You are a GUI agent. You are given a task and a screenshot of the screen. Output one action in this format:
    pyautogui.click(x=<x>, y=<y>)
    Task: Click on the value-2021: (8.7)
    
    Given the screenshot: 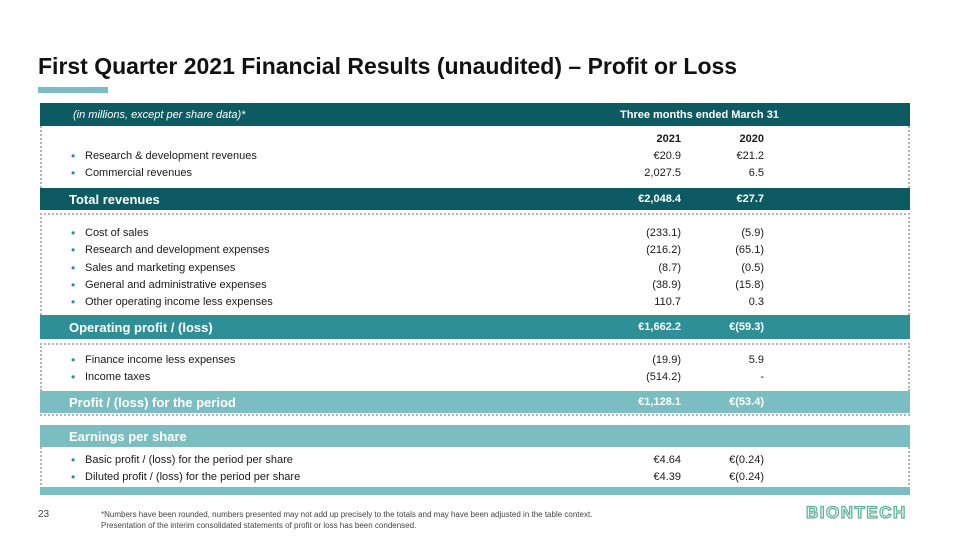 What is the action you would take?
    pyautogui.click(x=669, y=268)
    